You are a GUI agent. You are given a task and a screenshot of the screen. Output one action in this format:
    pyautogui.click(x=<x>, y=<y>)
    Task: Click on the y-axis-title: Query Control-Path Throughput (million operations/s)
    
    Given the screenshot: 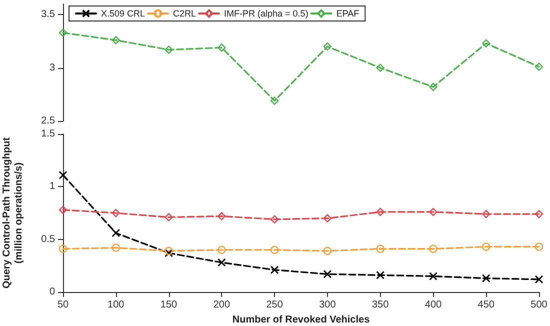 What is the action you would take?
    pyautogui.click(x=13, y=212)
    